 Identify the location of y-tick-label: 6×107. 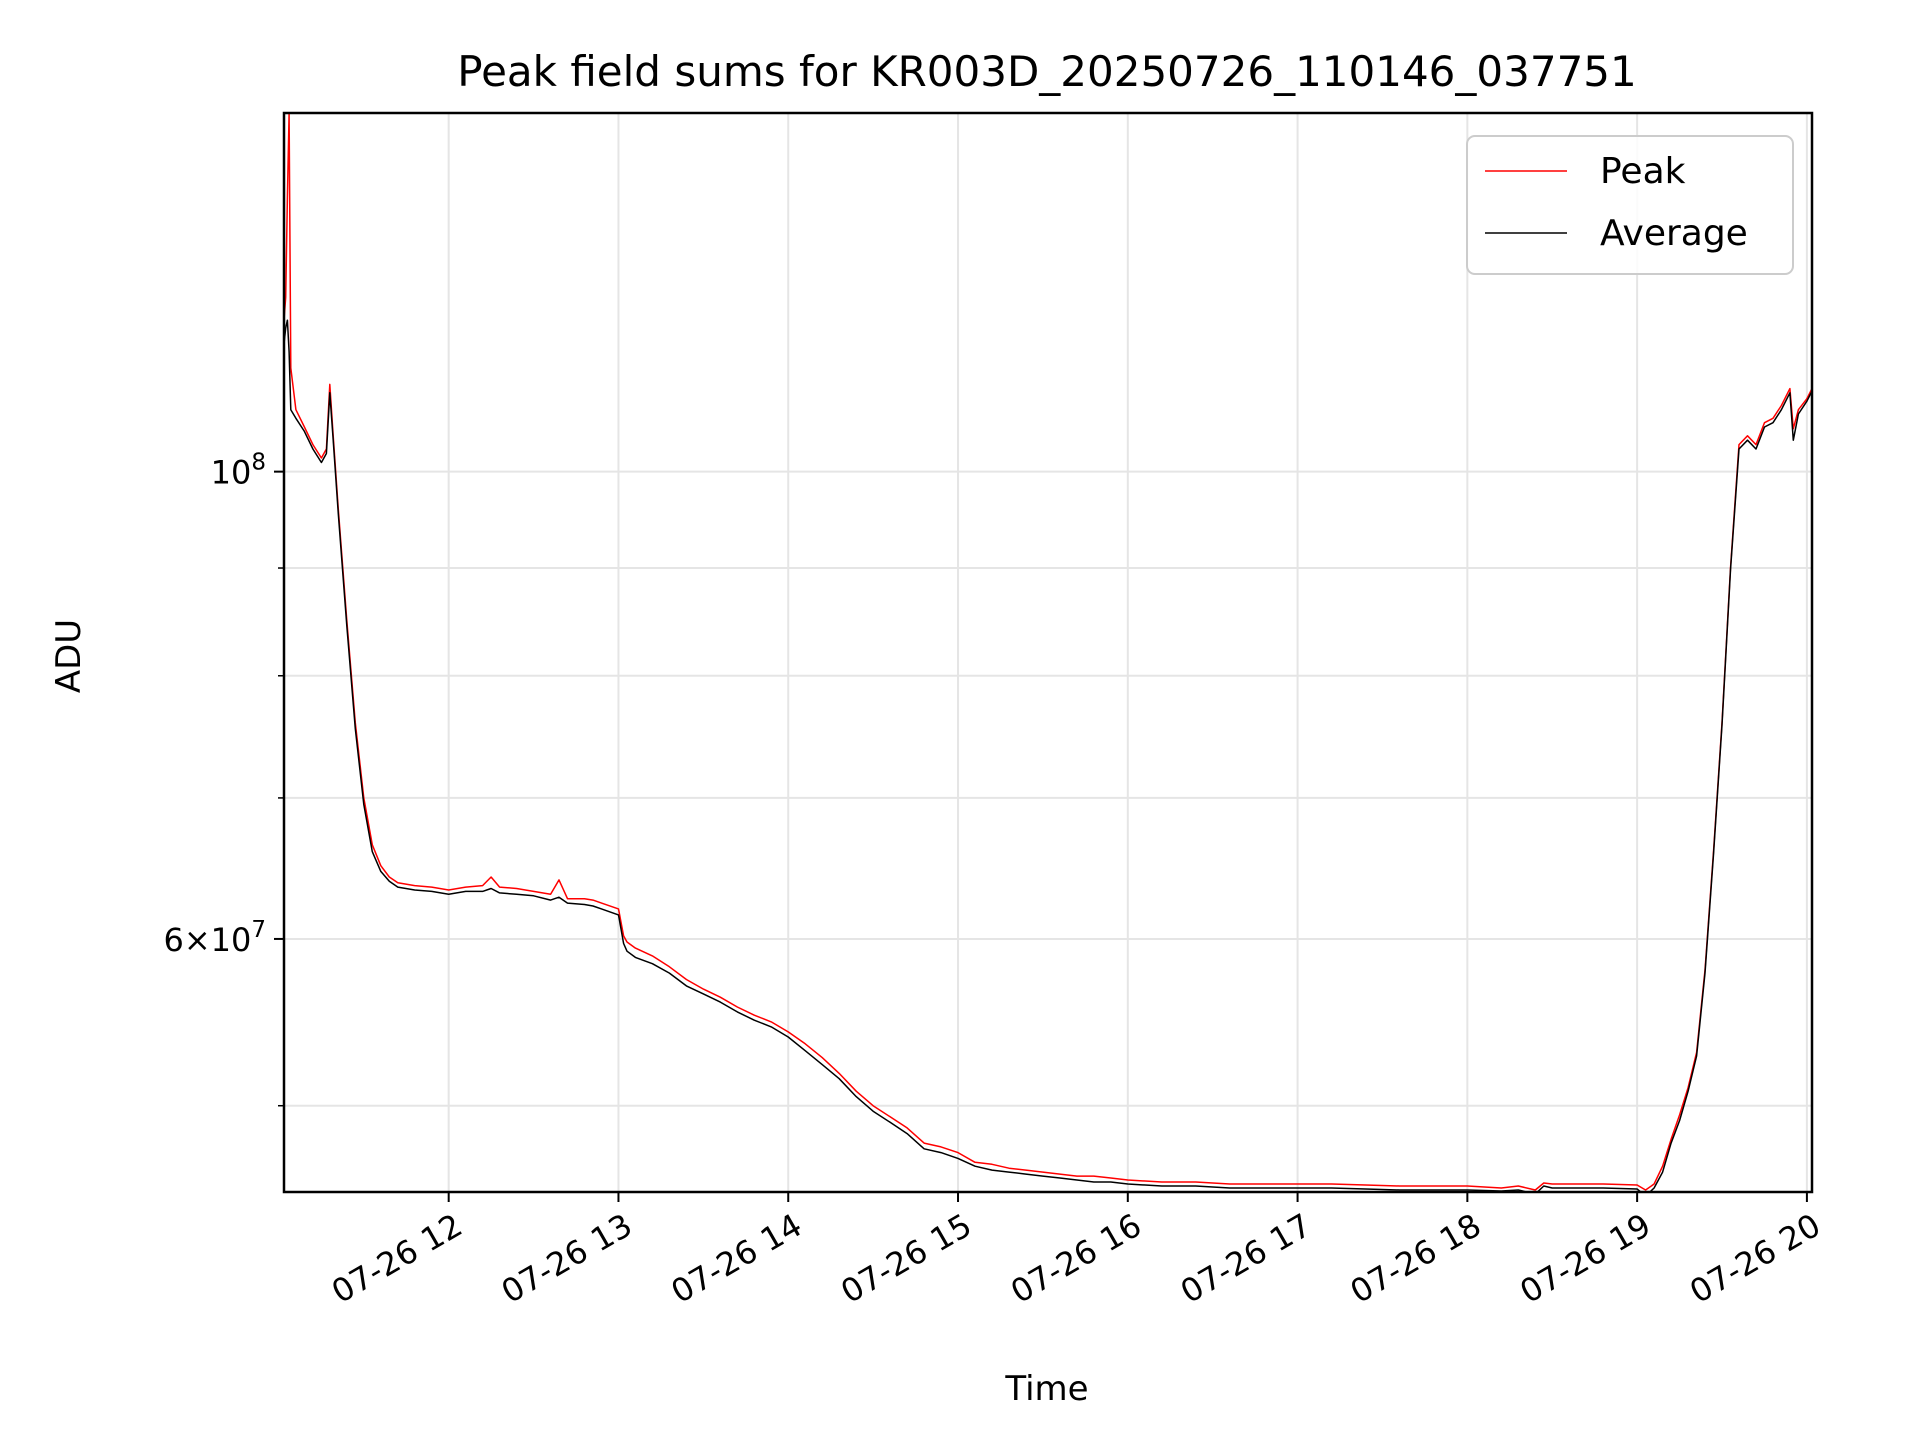
(214, 938).